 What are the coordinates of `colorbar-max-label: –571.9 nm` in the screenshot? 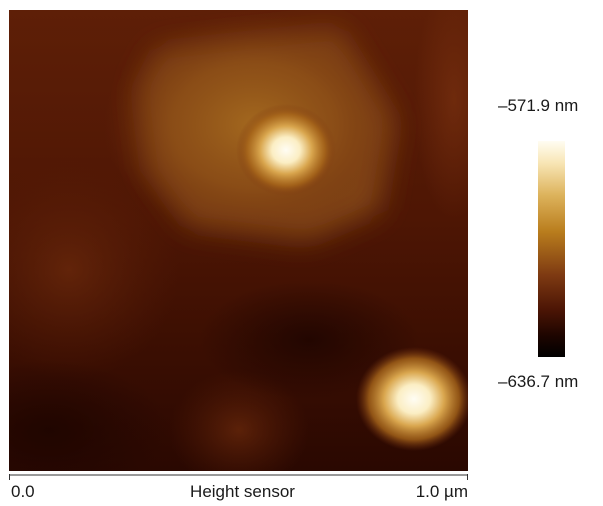 It's located at (538, 105).